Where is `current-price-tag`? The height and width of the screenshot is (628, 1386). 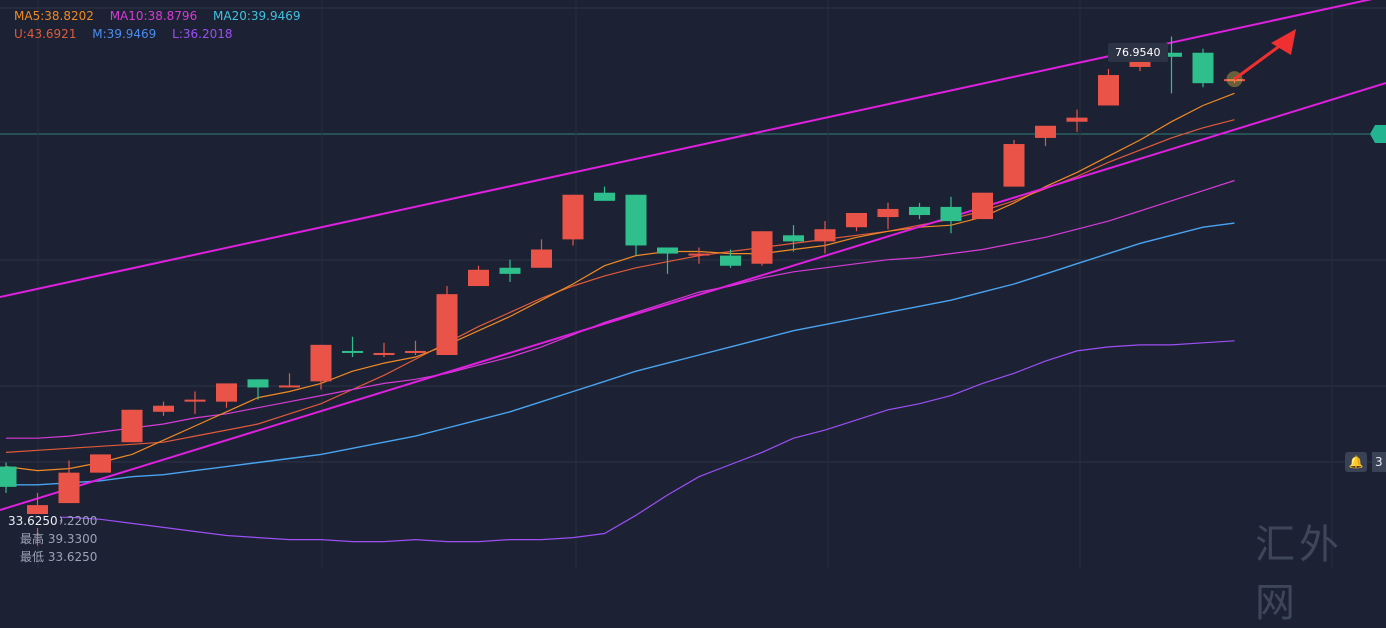 current-price-tag is located at coordinates (1378, 134).